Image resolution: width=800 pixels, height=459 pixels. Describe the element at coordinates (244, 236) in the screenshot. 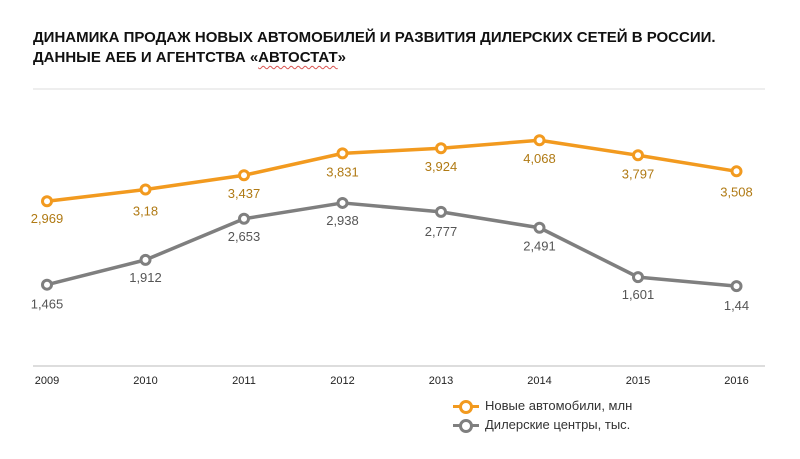

I see `series-1-label-2011: 2,653` at that location.